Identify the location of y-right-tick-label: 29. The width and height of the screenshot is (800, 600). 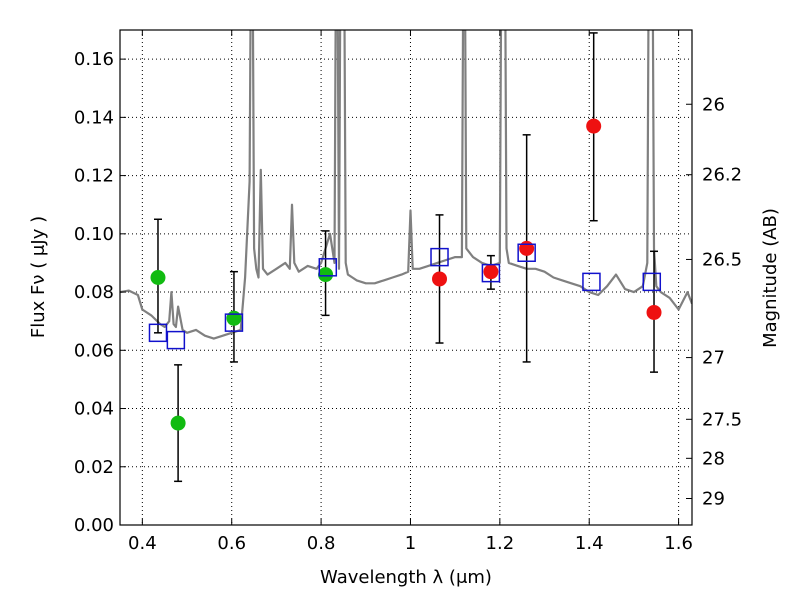
(713, 499).